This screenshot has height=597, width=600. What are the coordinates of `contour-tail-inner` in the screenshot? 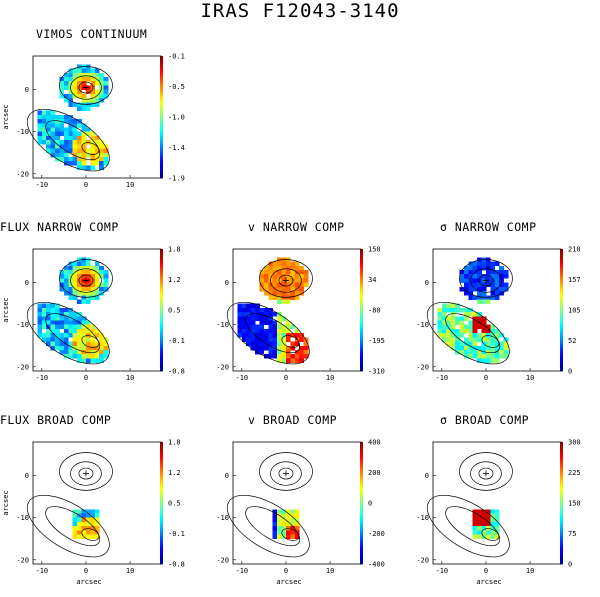 It's located at (273, 526).